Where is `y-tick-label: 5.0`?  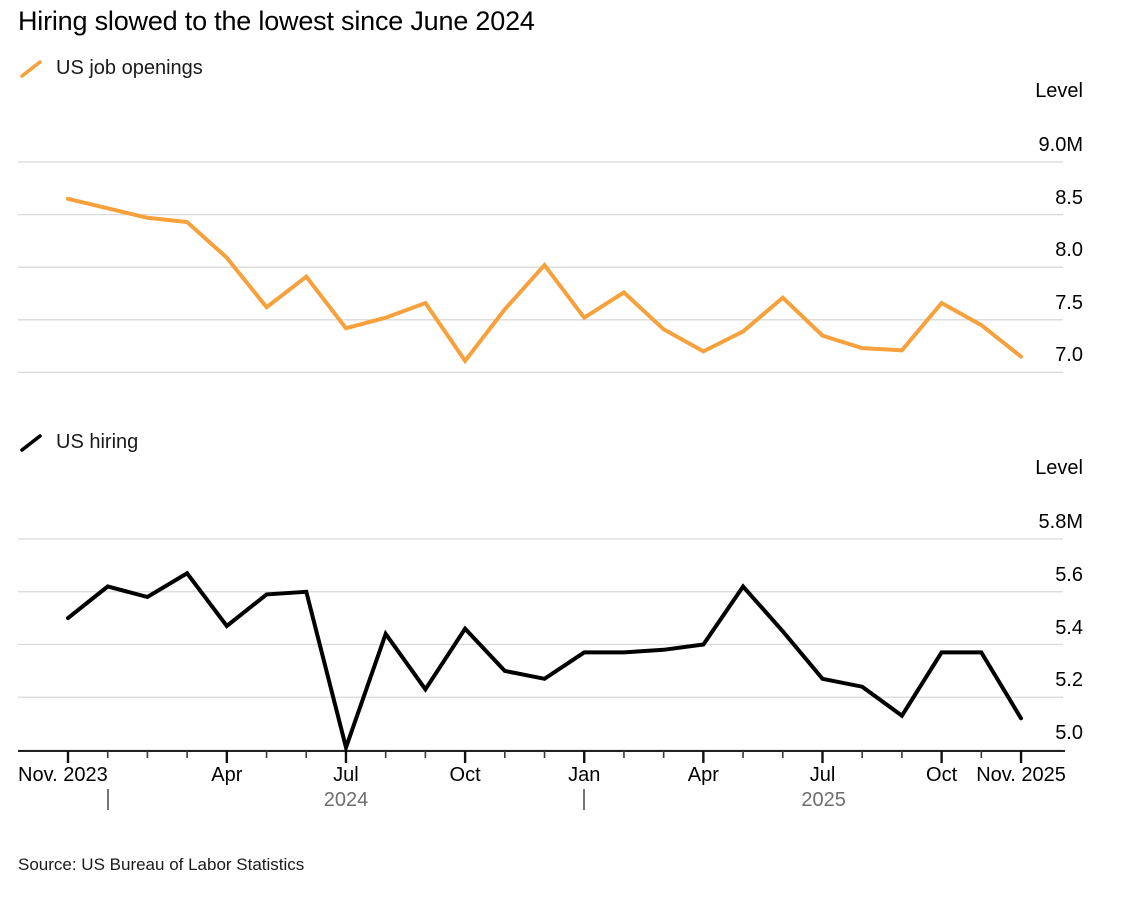 y-tick-label: 5.0 is located at coordinates (1069, 733).